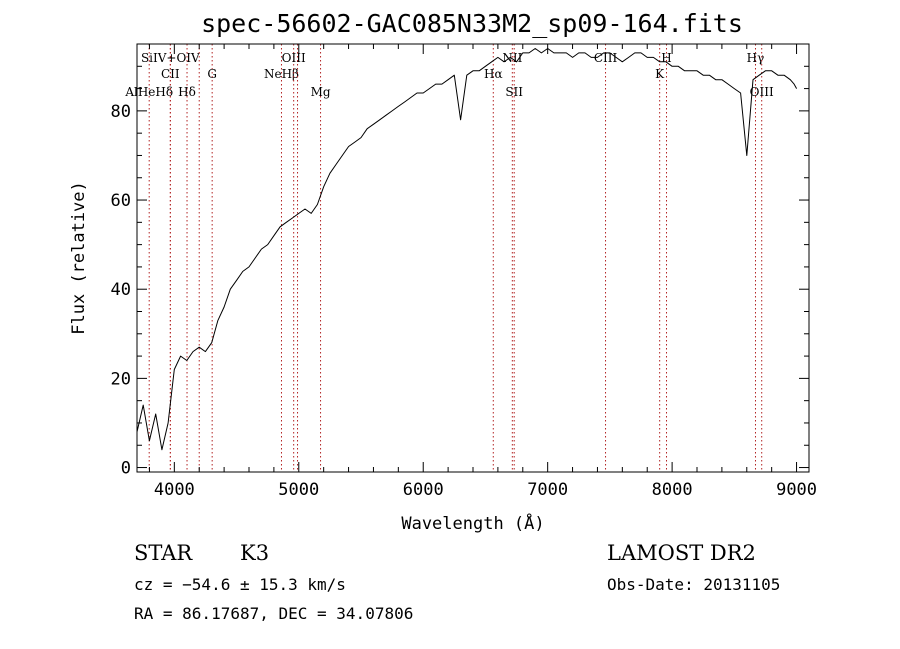  I want to click on line-marker-label: CII, so click(170, 74).